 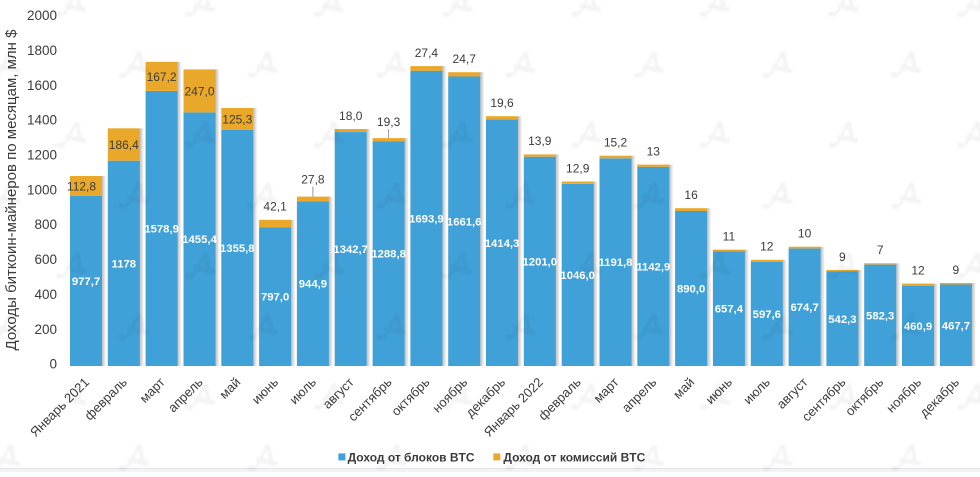 I want to click on svg-text: 674,7, so click(x=804, y=308).